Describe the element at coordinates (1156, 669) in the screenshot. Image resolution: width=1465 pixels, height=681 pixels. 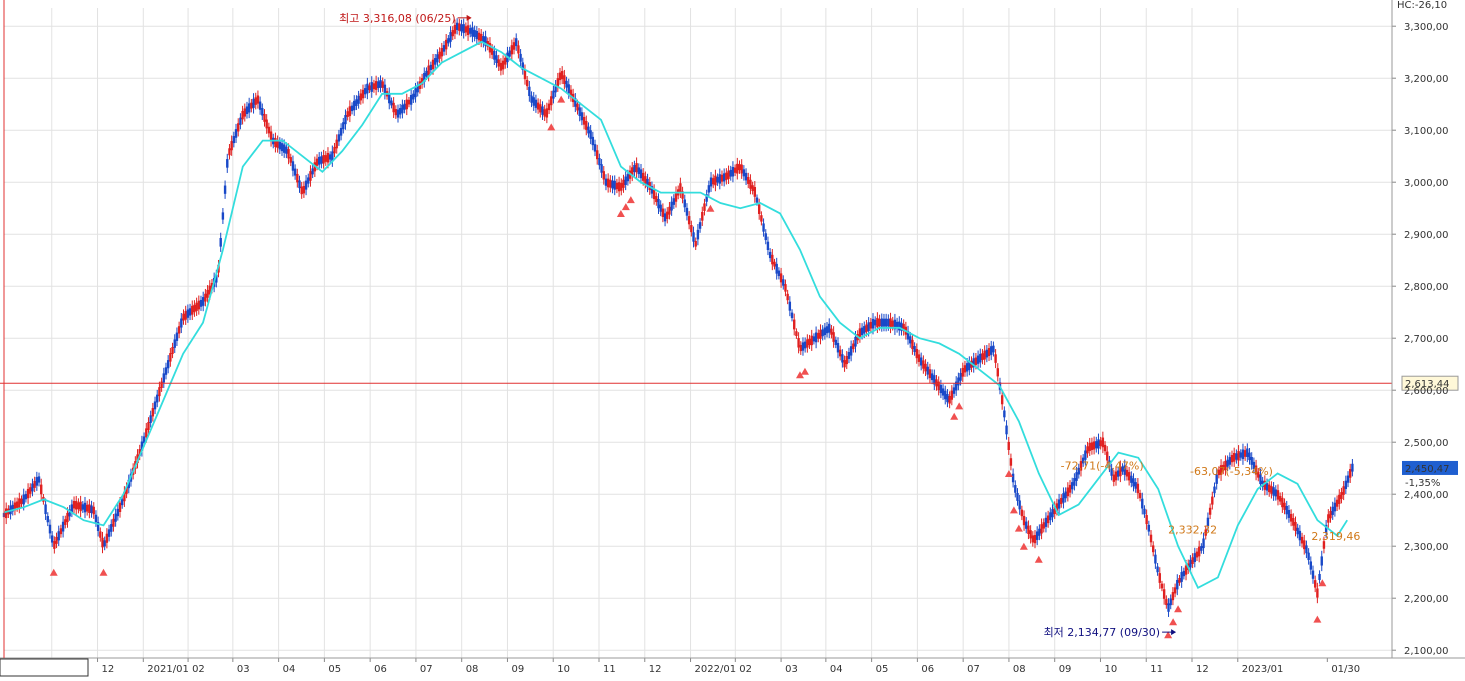
I see `x-tick-label: 11` at that location.